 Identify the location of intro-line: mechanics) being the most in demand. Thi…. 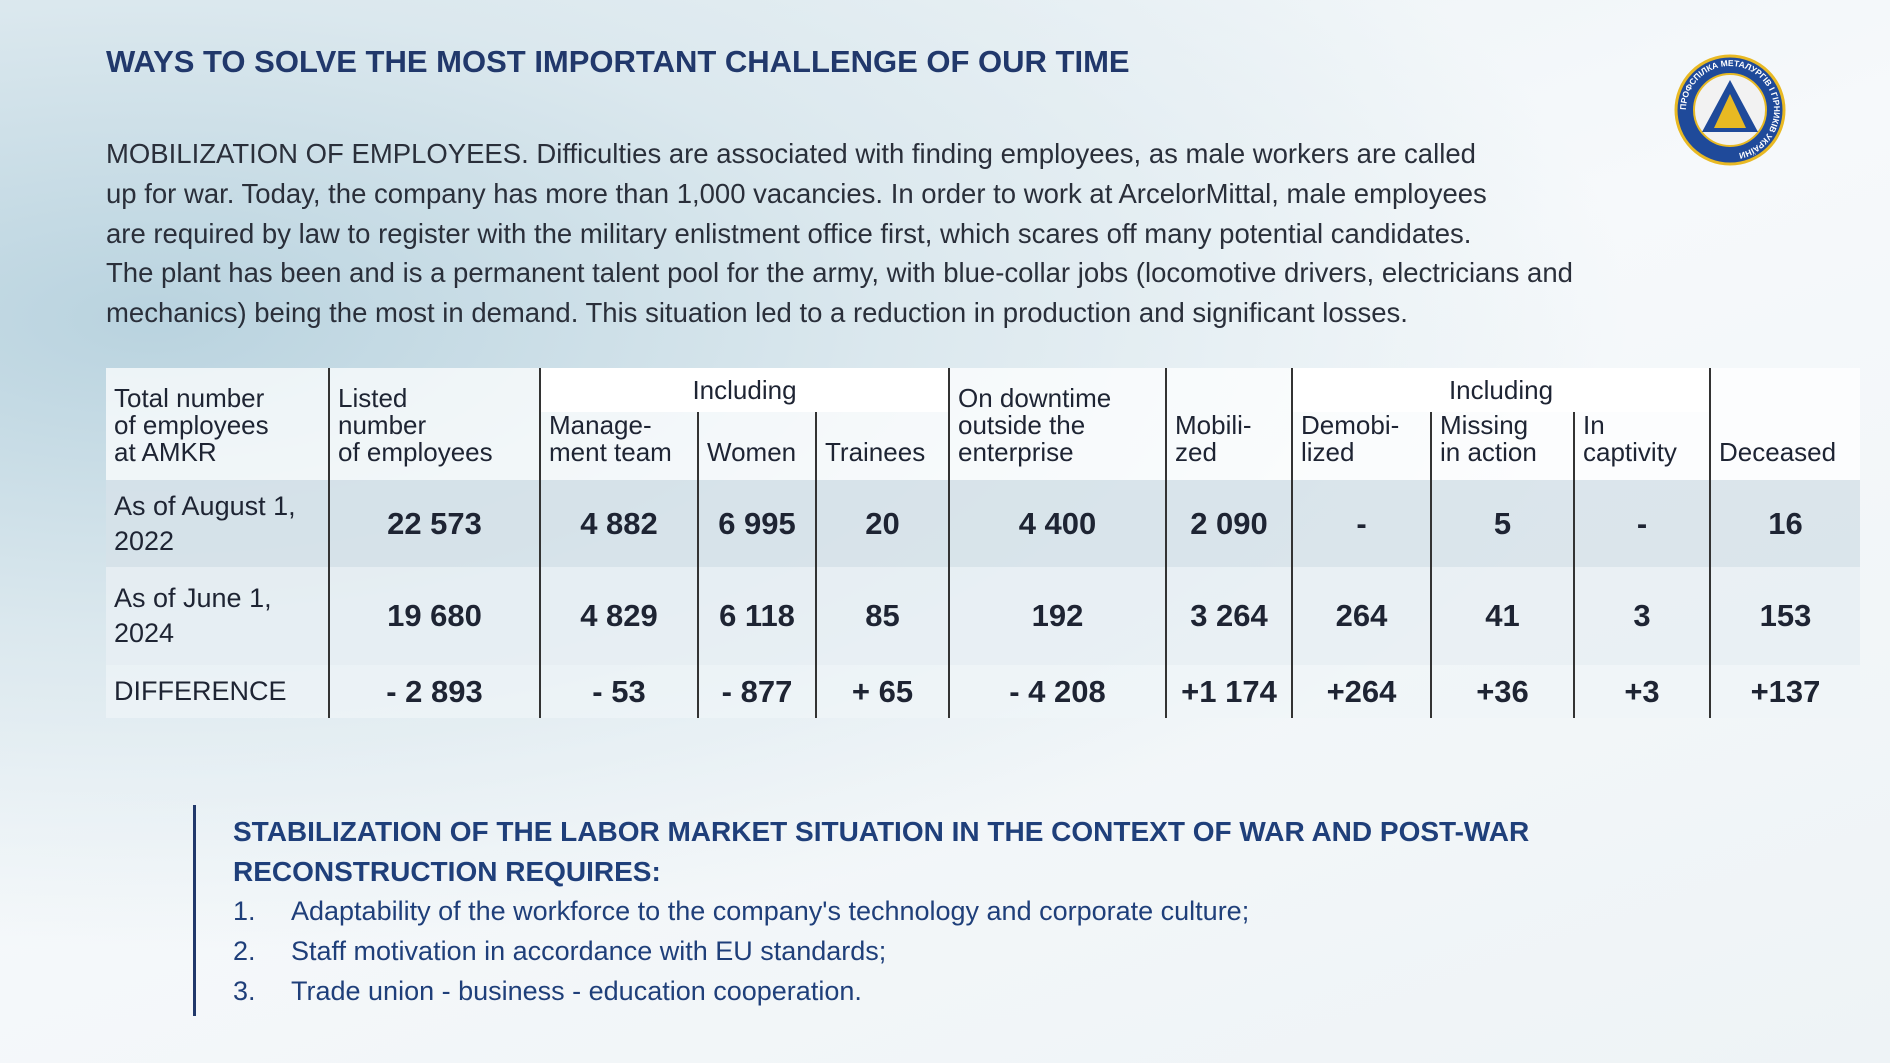
(757, 313).